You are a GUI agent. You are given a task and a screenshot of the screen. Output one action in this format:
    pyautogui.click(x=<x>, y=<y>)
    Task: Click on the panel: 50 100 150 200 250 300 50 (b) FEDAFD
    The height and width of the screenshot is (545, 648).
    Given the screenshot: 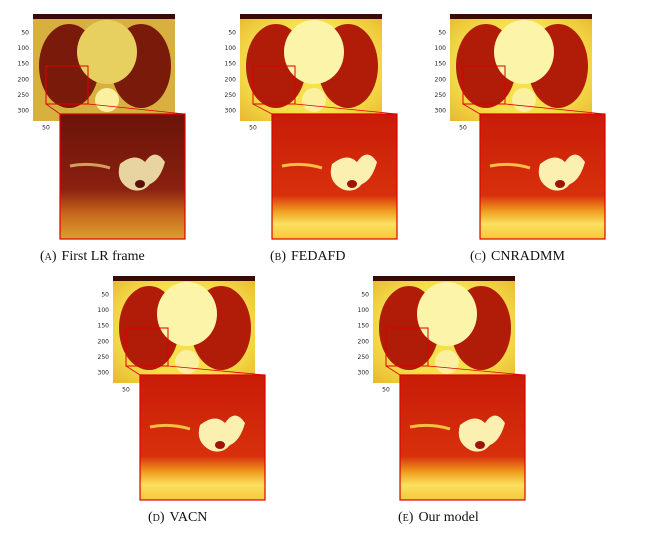 What is the action you would take?
    pyautogui.click(x=311, y=139)
    